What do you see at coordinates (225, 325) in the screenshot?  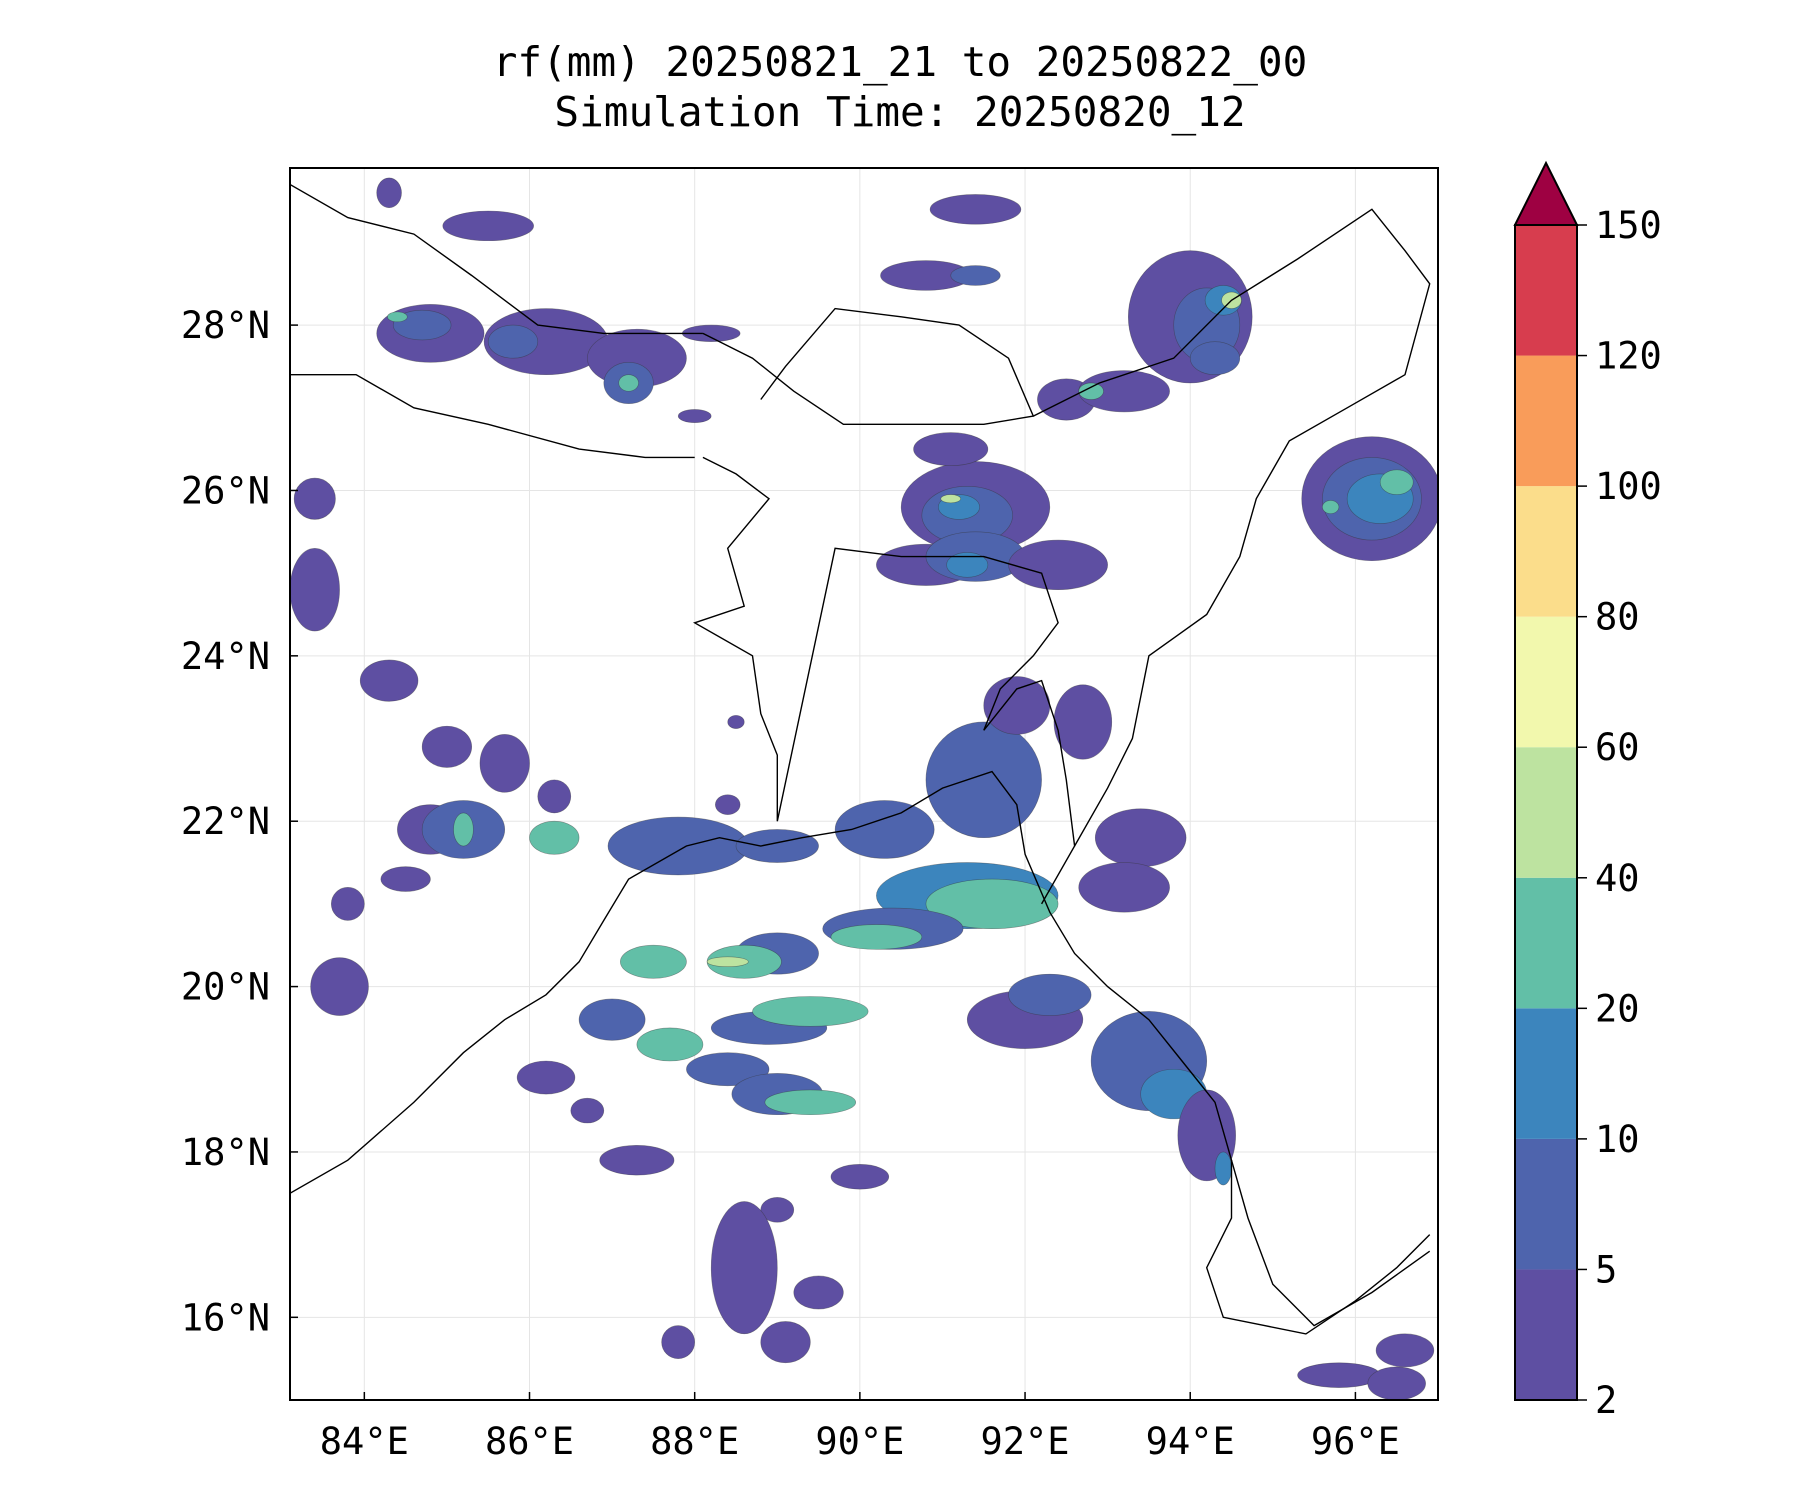 I see `lat-tick-label: 28°N` at bounding box center [225, 325].